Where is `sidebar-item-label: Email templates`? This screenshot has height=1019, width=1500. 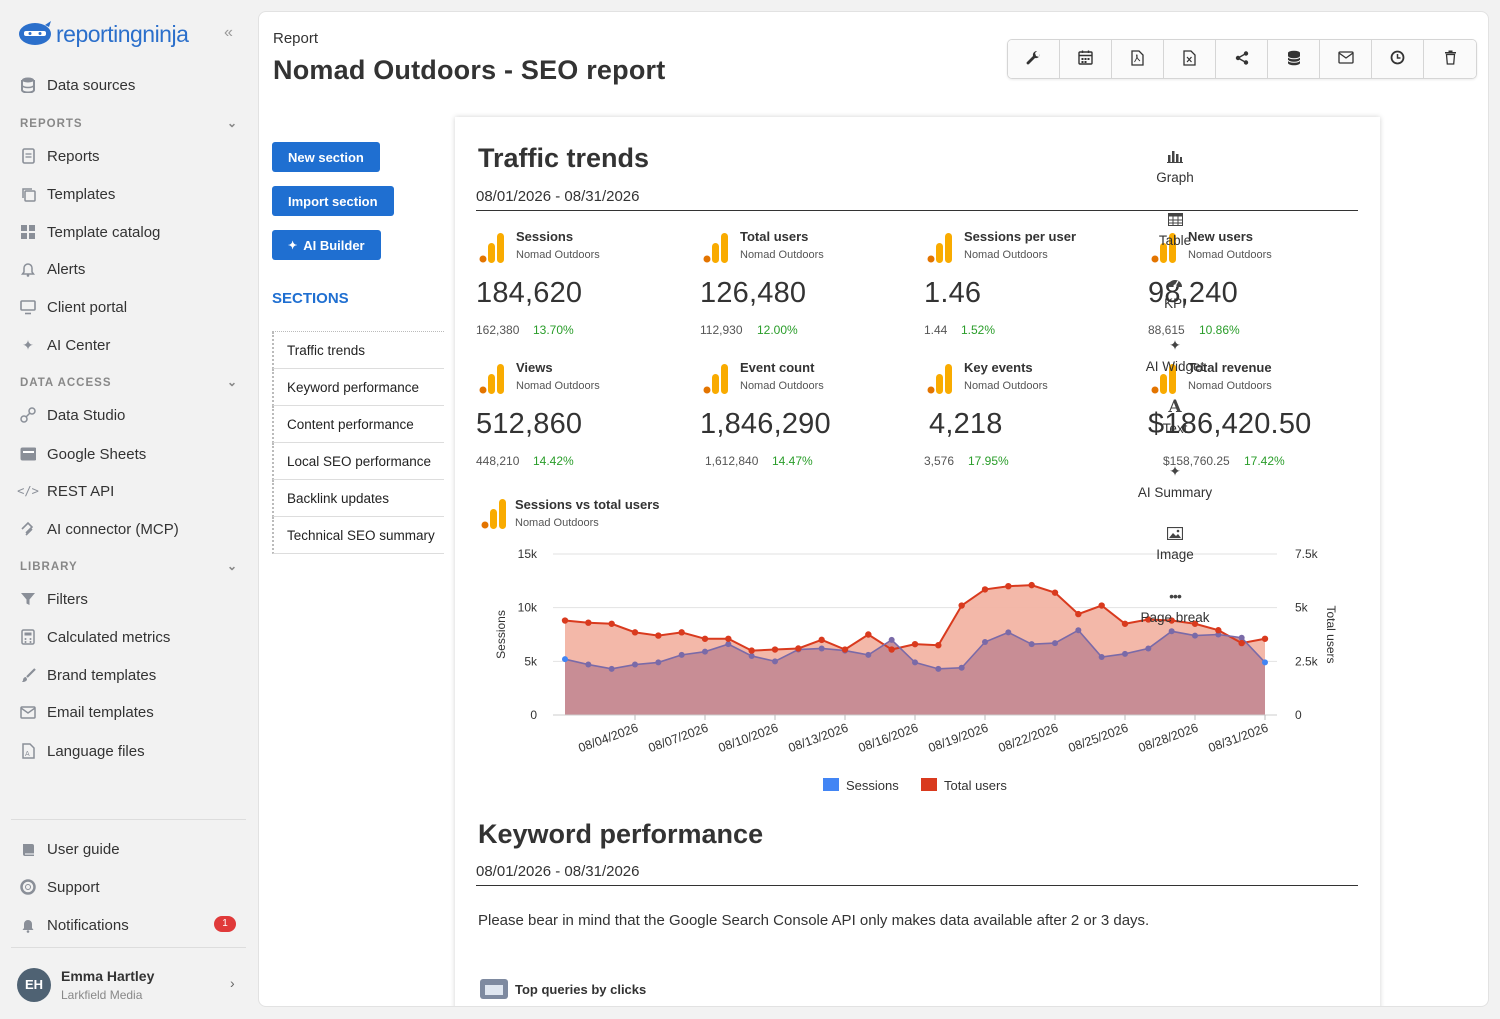
sidebar-item-label: Email templates is located at coordinates (100, 712).